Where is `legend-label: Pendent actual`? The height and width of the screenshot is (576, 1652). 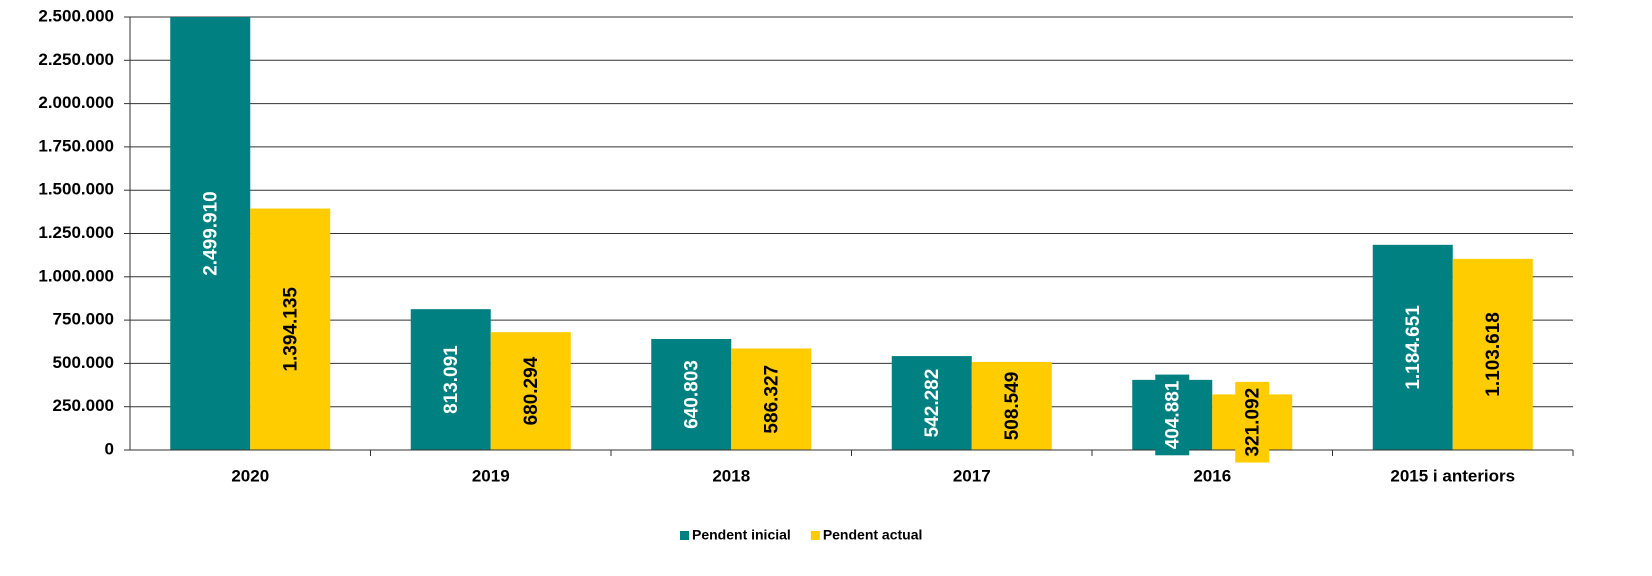
legend-label: Pendent actual is located at coordinates (873, 535).